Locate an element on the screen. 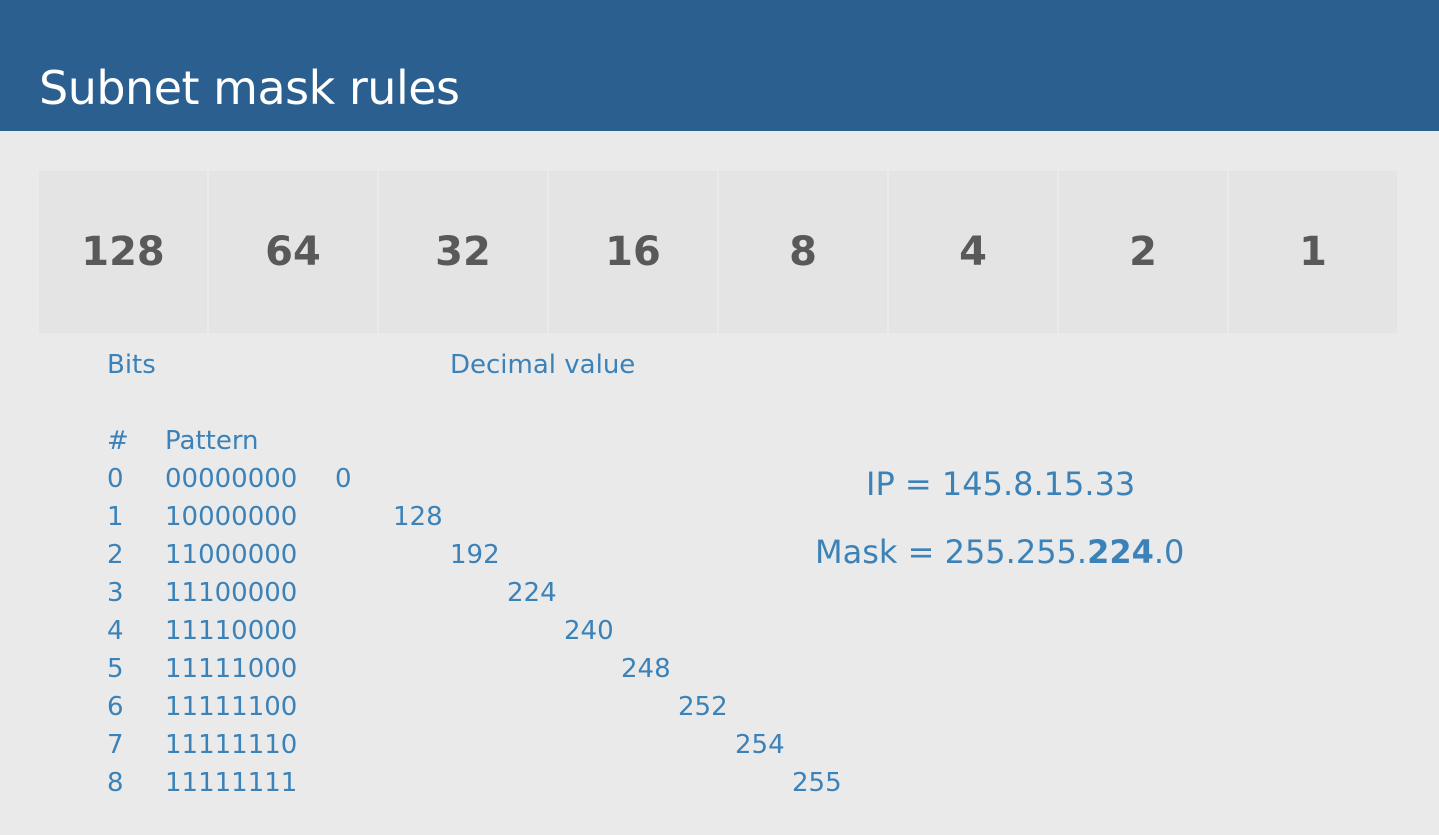 This screenshot has height=835, width=1439. bit-value-cell: 128 is located at coordinates (124, 252).